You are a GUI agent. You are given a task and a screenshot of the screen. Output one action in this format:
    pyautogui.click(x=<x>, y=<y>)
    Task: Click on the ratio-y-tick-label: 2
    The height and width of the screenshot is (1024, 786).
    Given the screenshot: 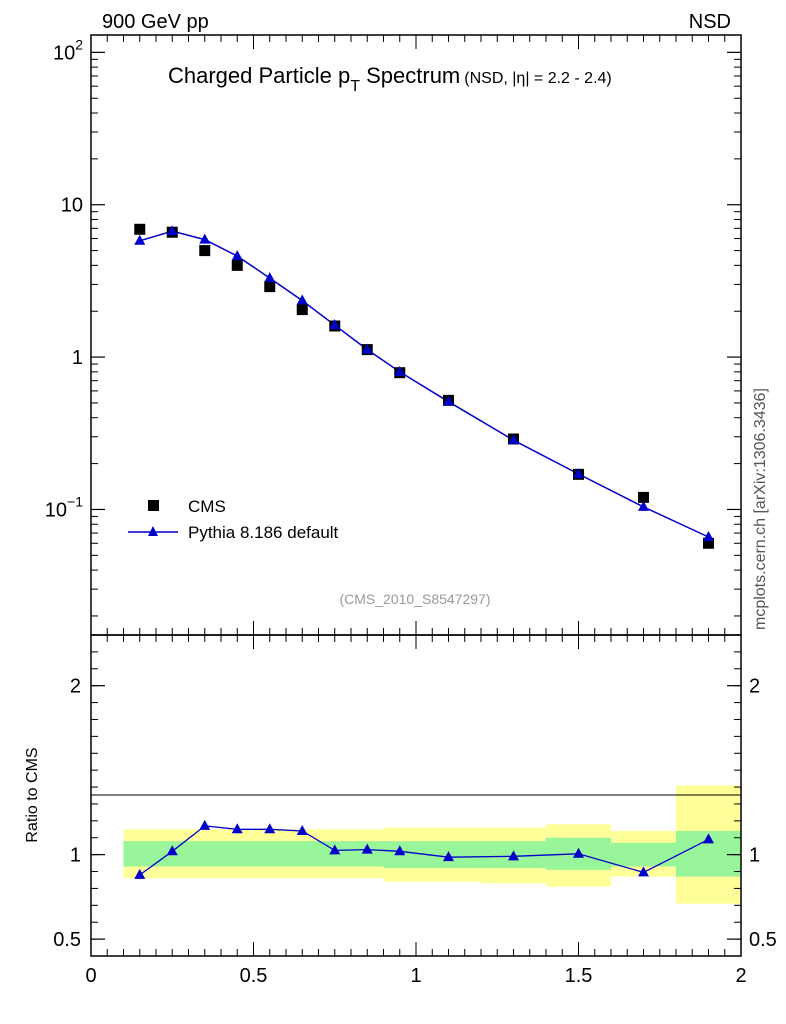 What is the action you would take?
    pyautogui.click(x=75, y=687)
    